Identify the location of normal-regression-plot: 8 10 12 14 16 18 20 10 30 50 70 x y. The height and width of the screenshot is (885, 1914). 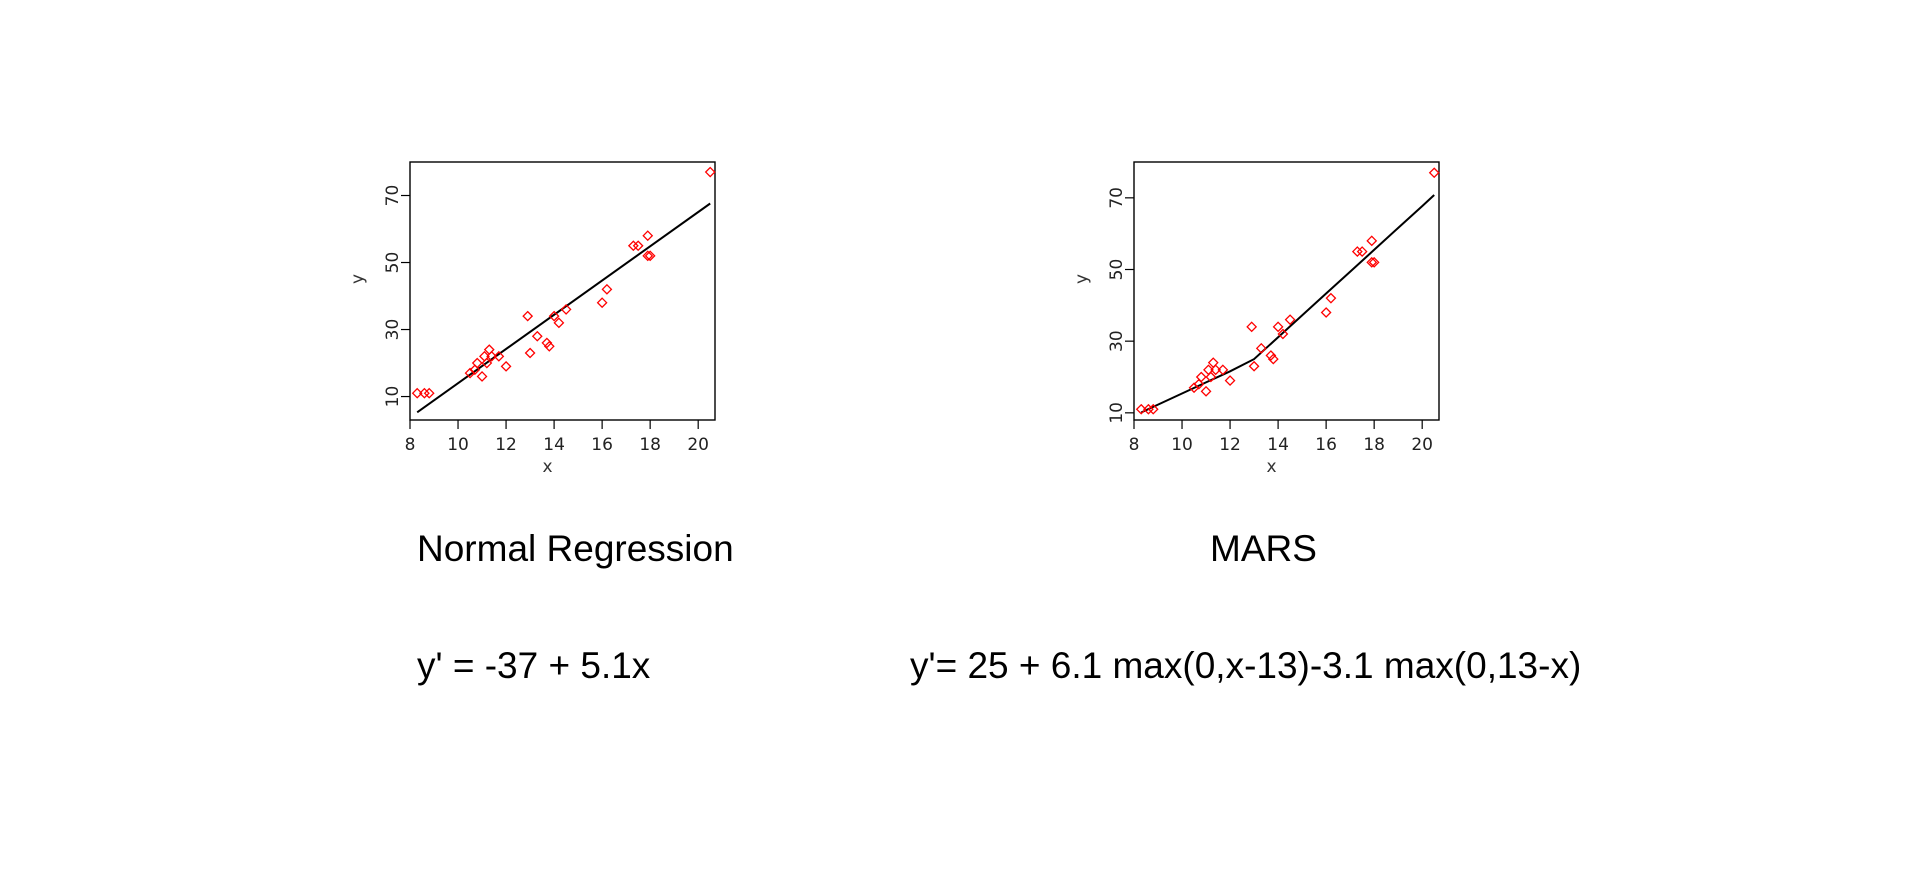
(532, 319).